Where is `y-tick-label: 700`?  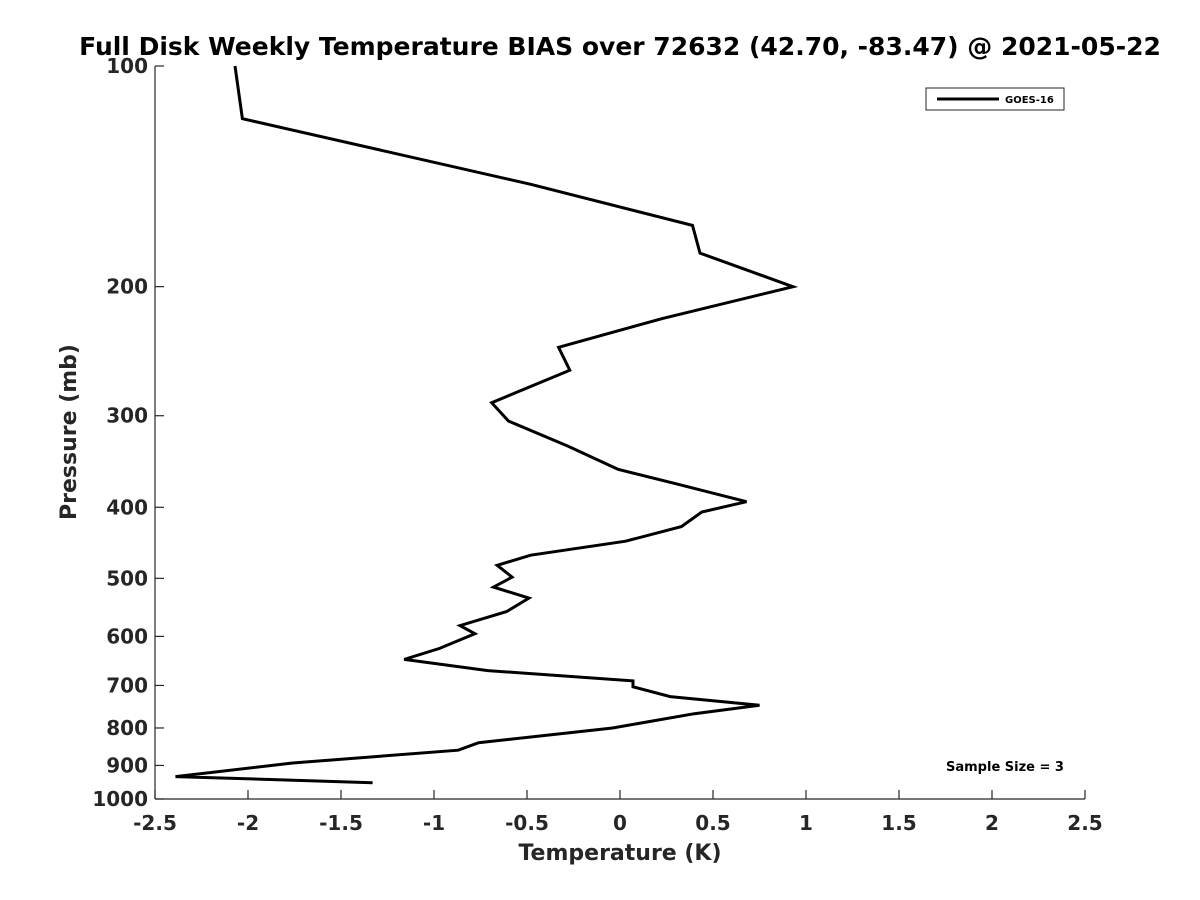 y-tick-label: 700 is located at coordinates (127, 685).